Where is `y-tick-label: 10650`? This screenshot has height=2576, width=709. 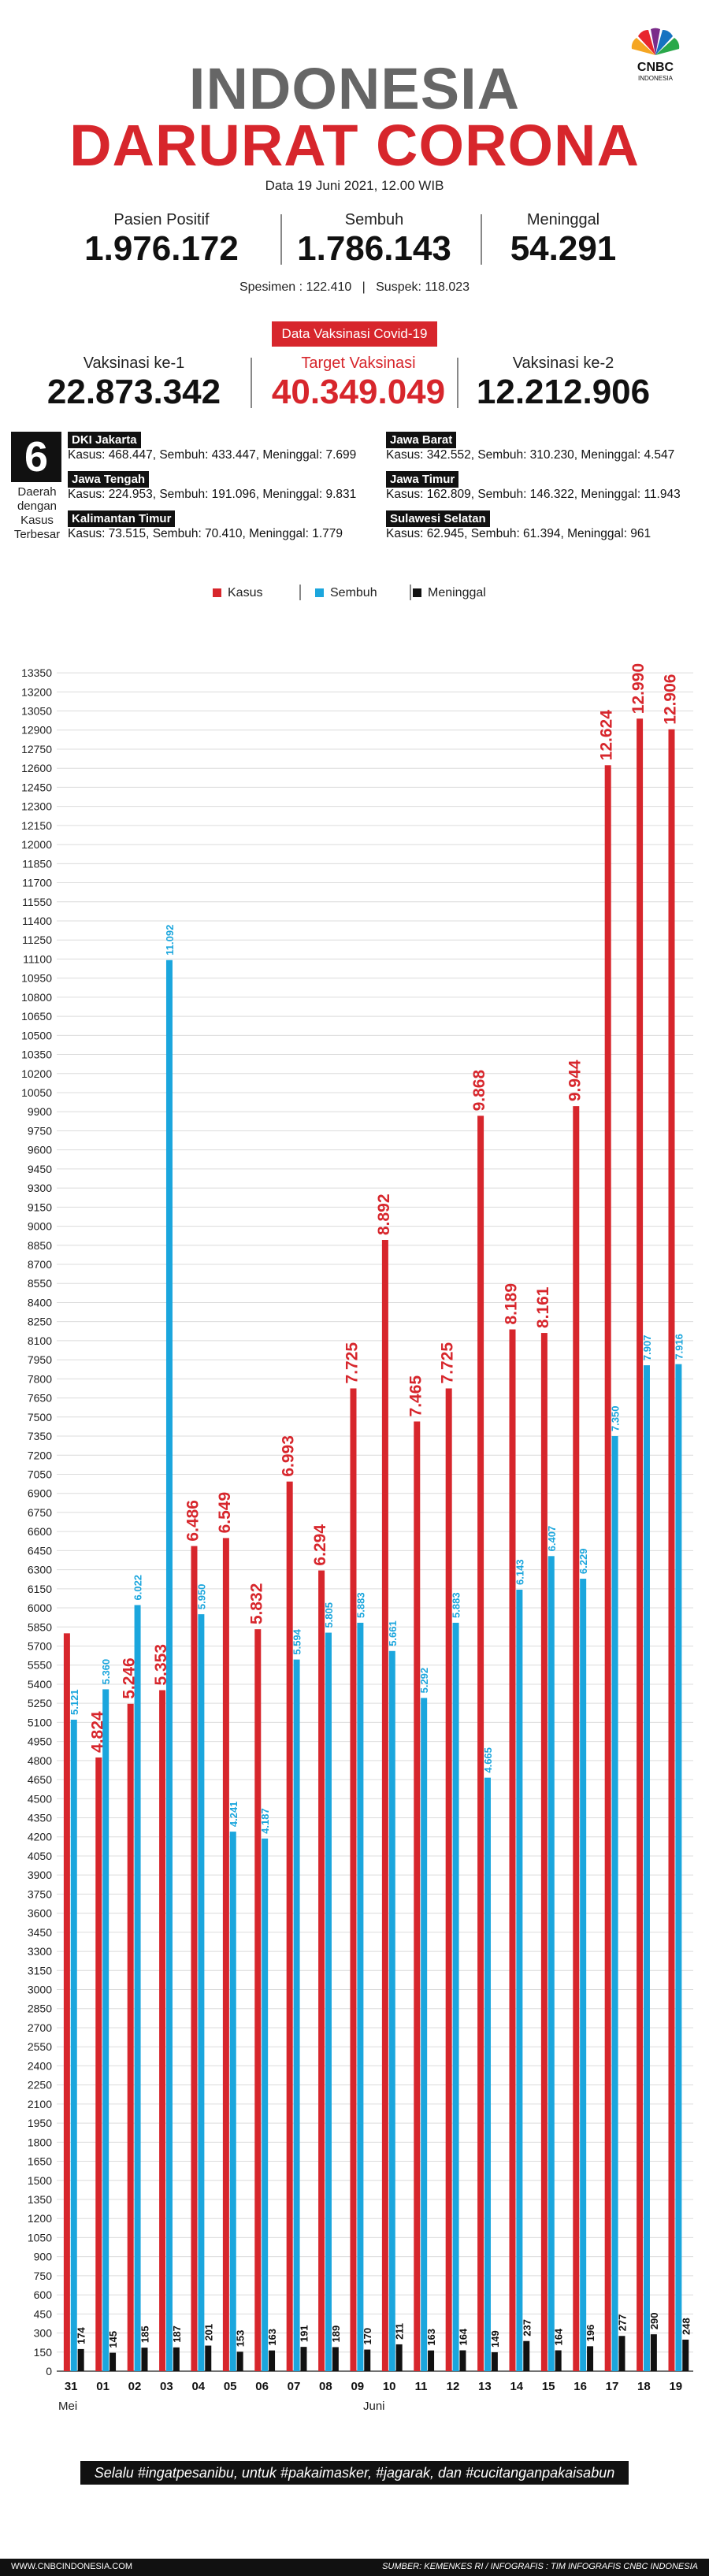 y-tick-label: 10650 is located at coordinates (36, 1016).